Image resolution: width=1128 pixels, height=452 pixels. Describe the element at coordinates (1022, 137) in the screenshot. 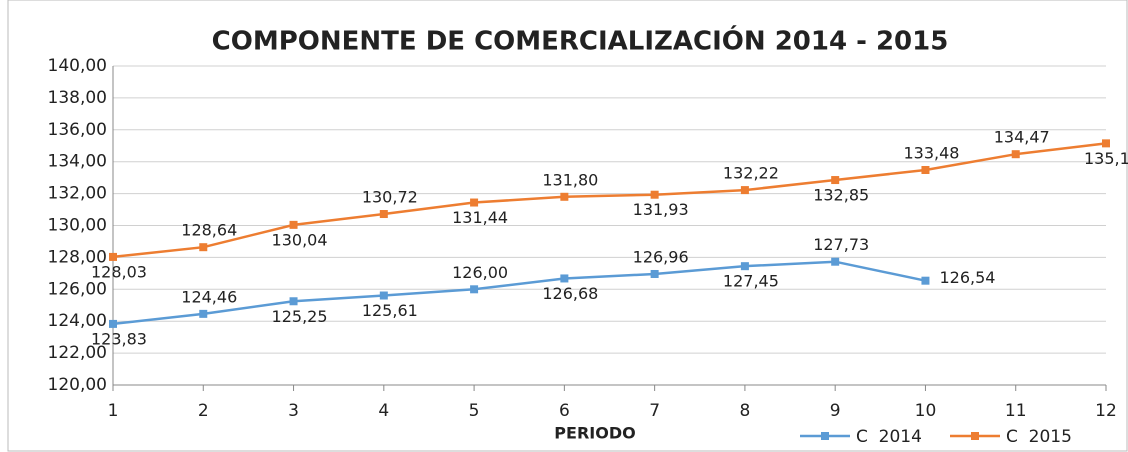

I see `data-label: 134,47` at that location.